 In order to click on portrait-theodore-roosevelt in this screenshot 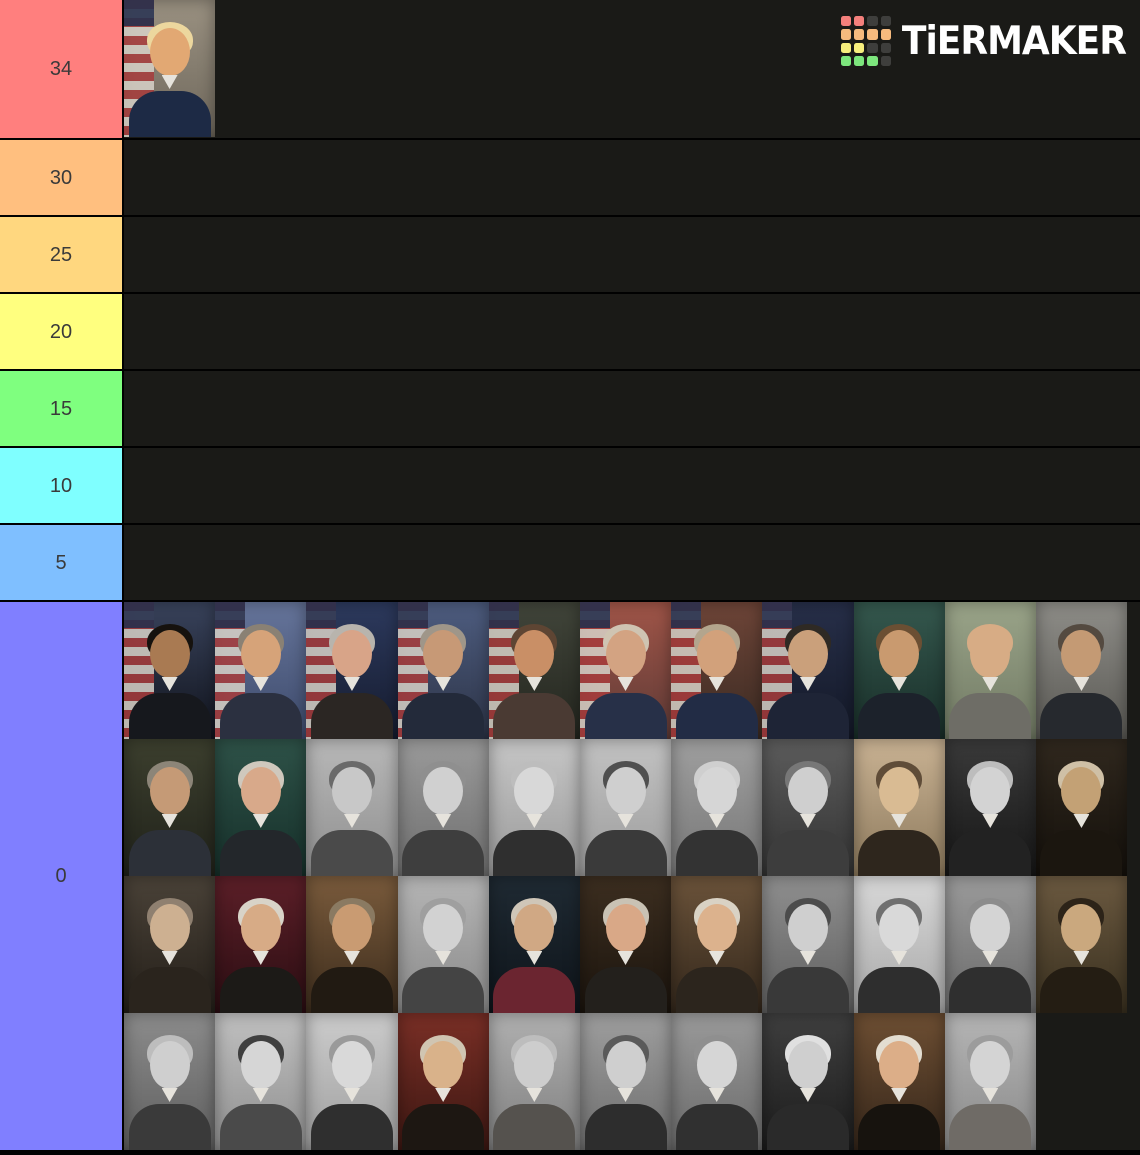, I will do `click(625, 1081)`.